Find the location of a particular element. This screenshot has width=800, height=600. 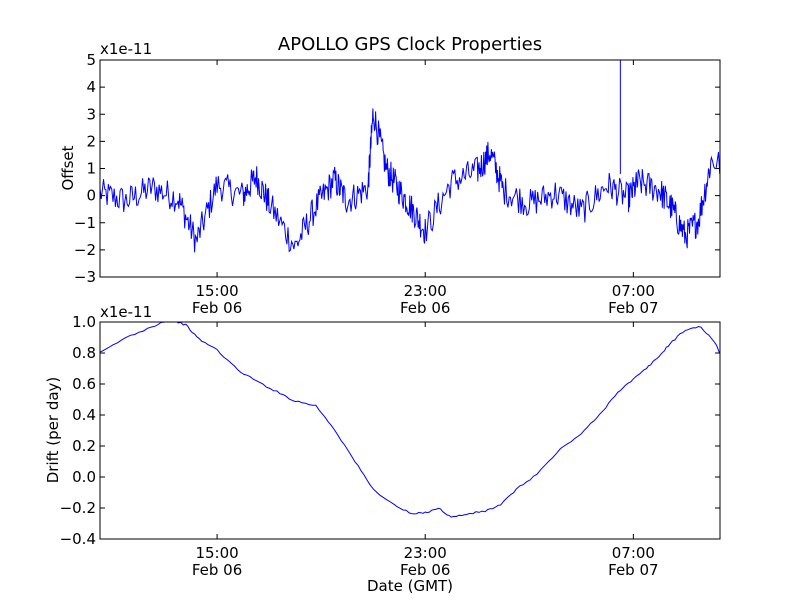

offset-ytick-label: −2 is located at coordinates (85, 250).